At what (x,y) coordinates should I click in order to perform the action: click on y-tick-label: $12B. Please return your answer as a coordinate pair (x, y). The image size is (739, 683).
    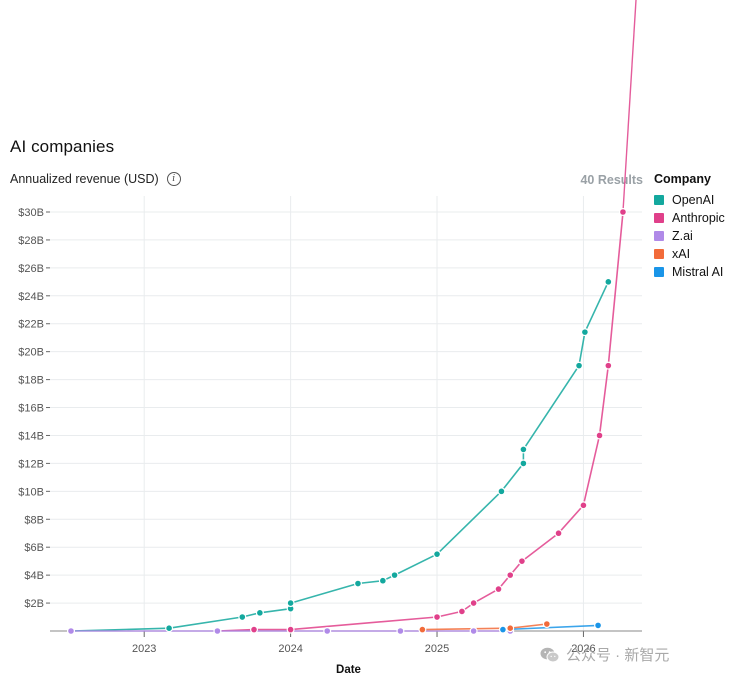
    Looking at the image, I should click on (31, 464).